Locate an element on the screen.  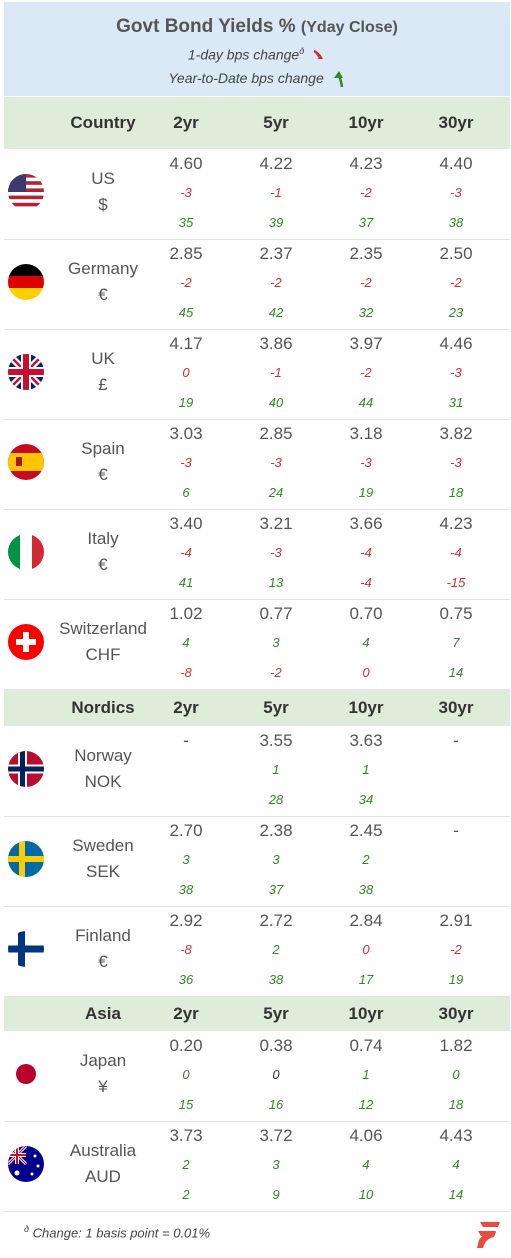
section-header-country: Country 2yr 5yr 10yr 30yr is located at coordinates (257, 123).